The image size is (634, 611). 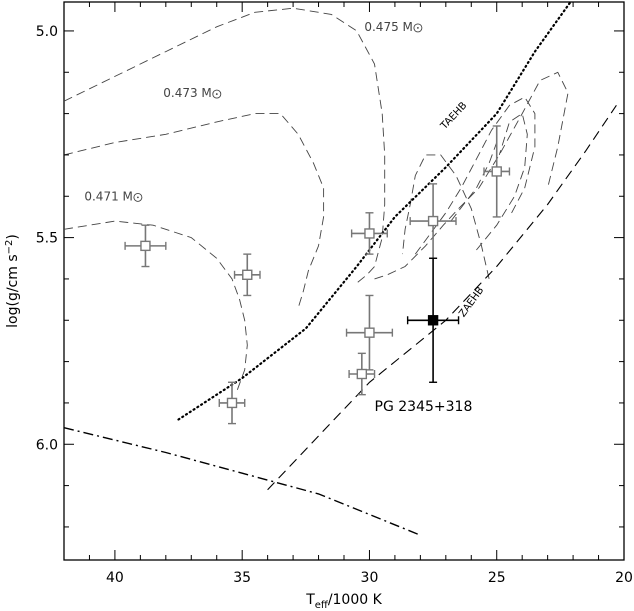 I want to click on x-axis-title: Teff/1000 K, so click(x=343, y=601).